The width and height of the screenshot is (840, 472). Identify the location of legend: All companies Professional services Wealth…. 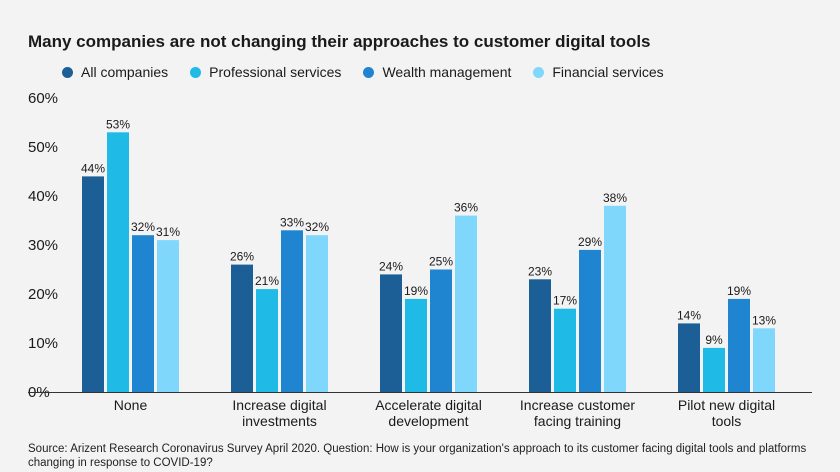
(363, 72).